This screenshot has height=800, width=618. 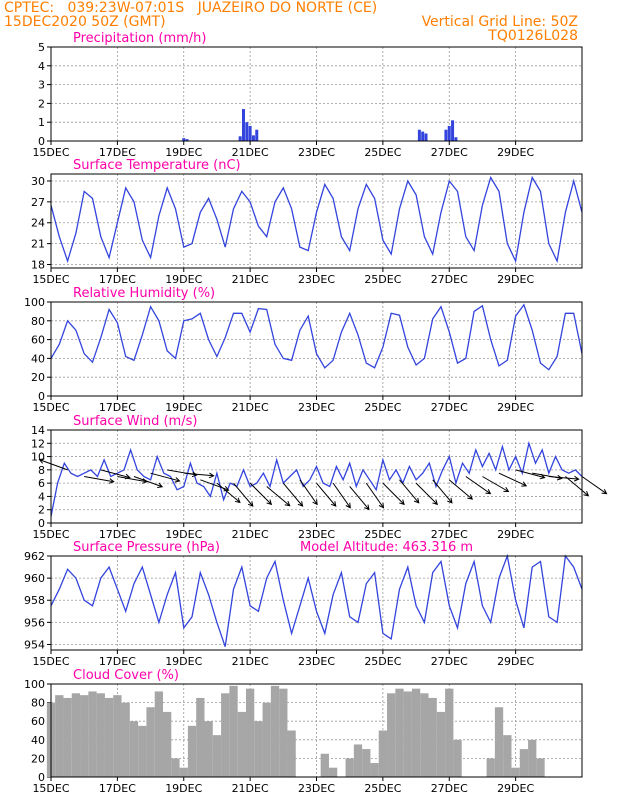 I want to click on cloud-ytick-label: 60, so click(x=38, y=721).